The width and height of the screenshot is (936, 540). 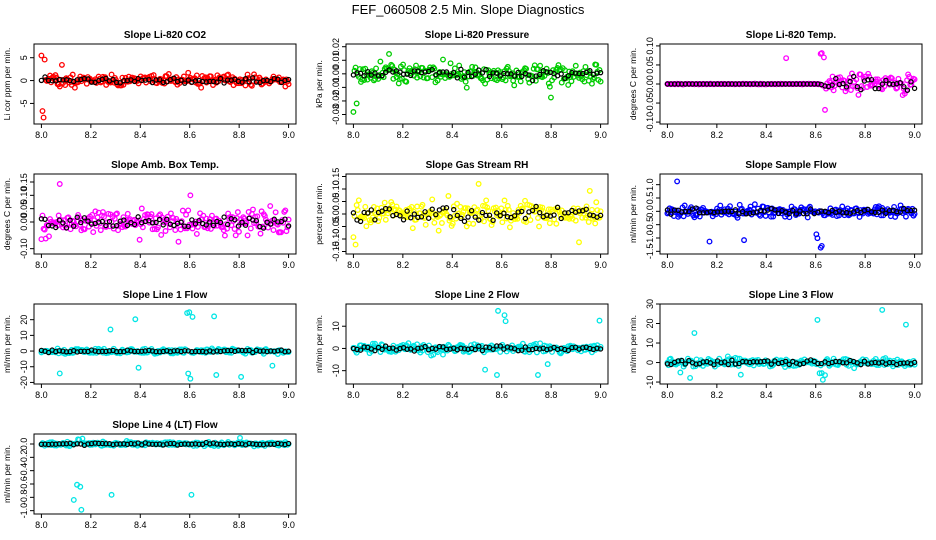 I want to click on y-tick-label: -0.2, so click(x=24, y=458).